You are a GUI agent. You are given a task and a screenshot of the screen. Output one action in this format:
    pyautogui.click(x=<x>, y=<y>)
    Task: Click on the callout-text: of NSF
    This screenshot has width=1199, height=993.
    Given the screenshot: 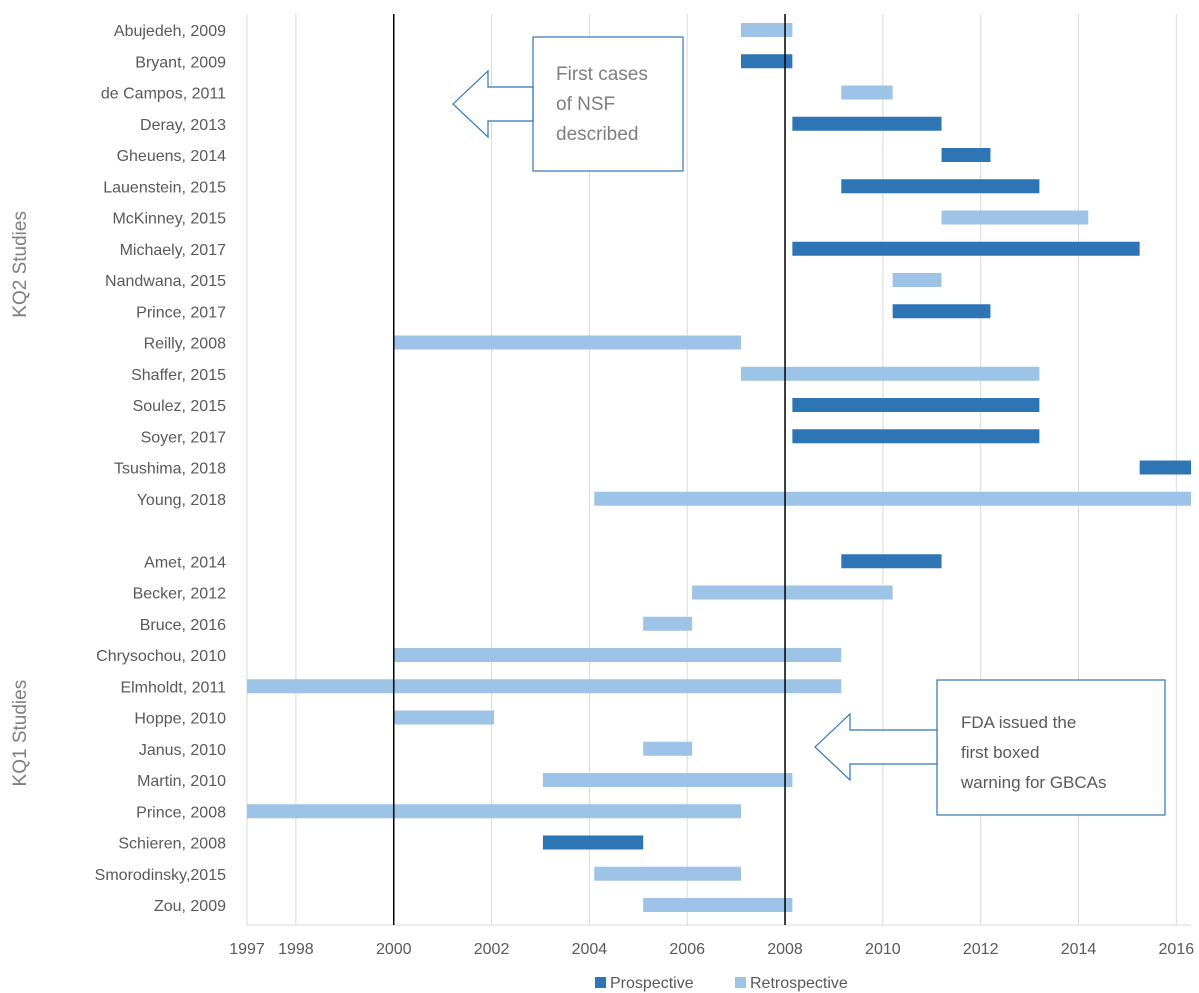 What is the action you would take?
    pyautogui.click(x=585, y=104)
    